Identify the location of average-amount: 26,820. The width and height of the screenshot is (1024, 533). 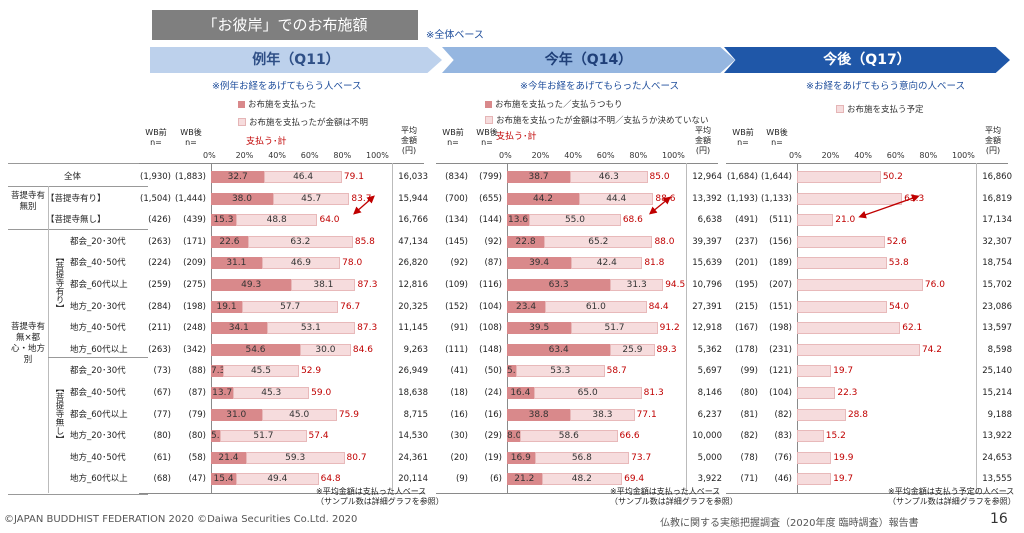
(413, 263).